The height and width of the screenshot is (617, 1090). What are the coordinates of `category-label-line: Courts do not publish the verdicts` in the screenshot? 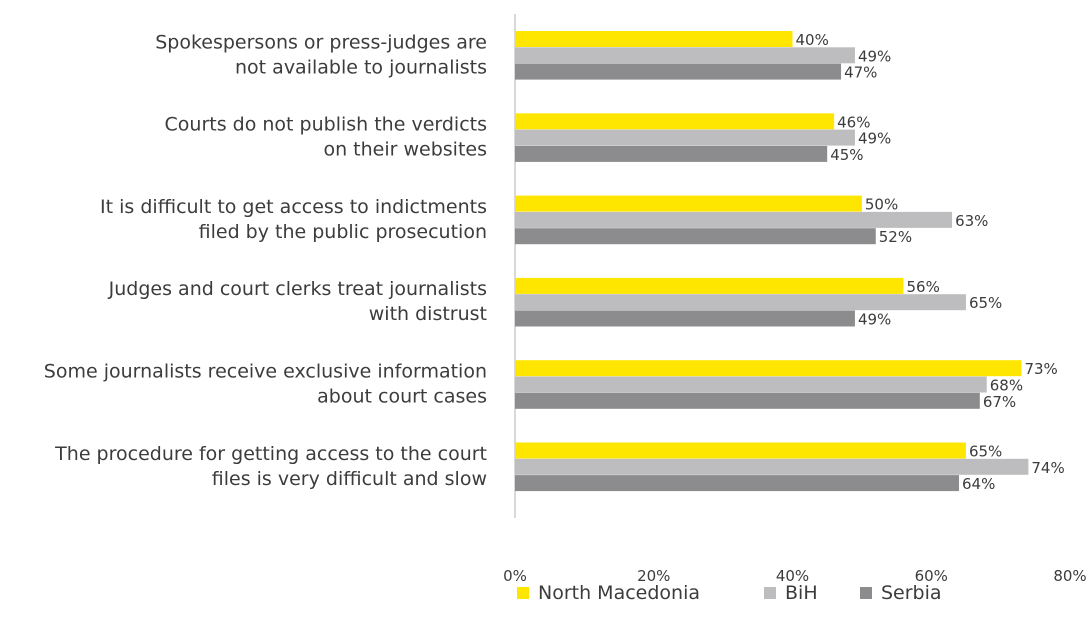 It's located at (326, 125).